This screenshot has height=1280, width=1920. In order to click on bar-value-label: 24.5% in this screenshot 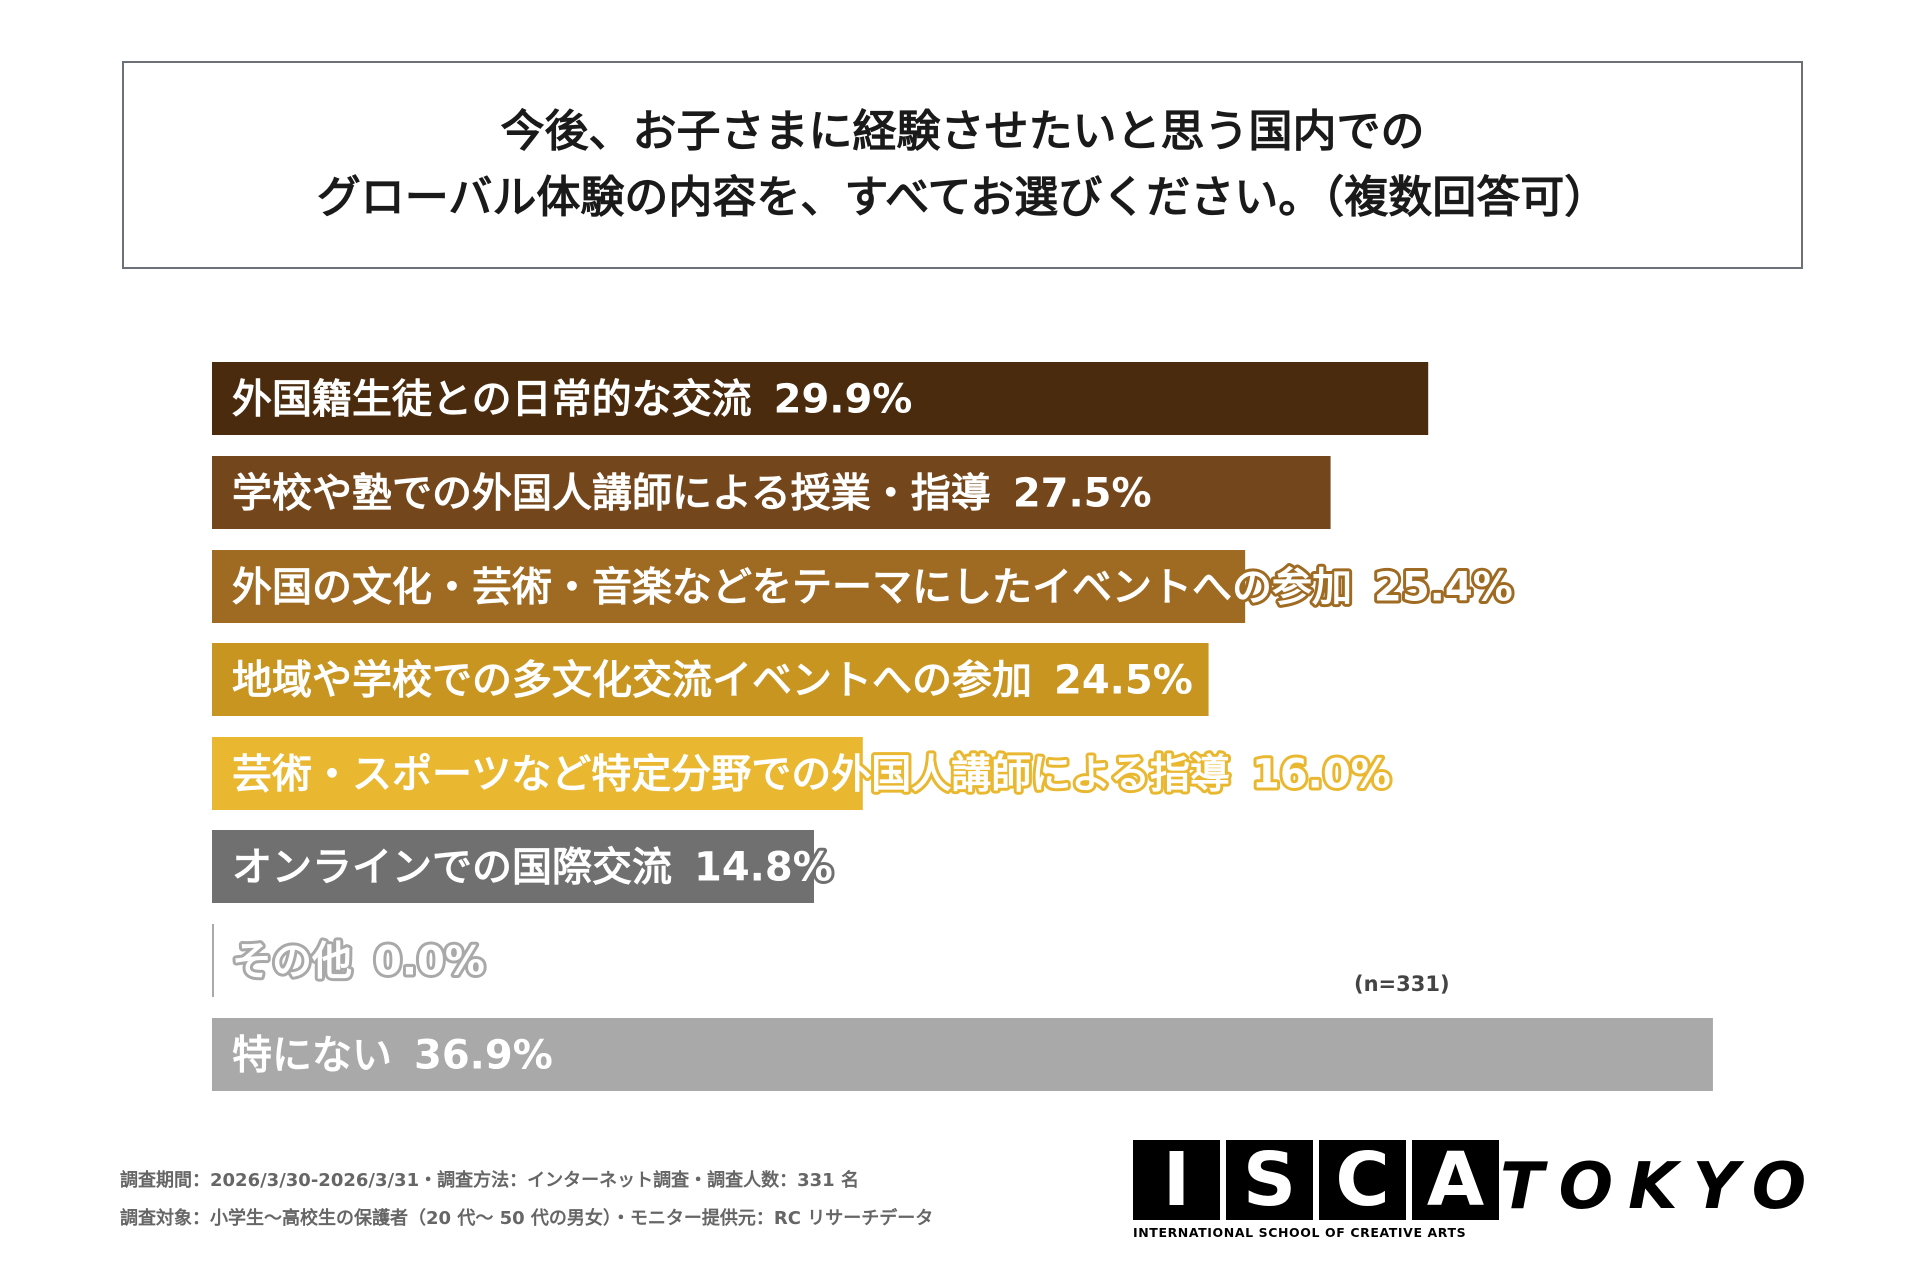, I will do `click(1123, 681)`.